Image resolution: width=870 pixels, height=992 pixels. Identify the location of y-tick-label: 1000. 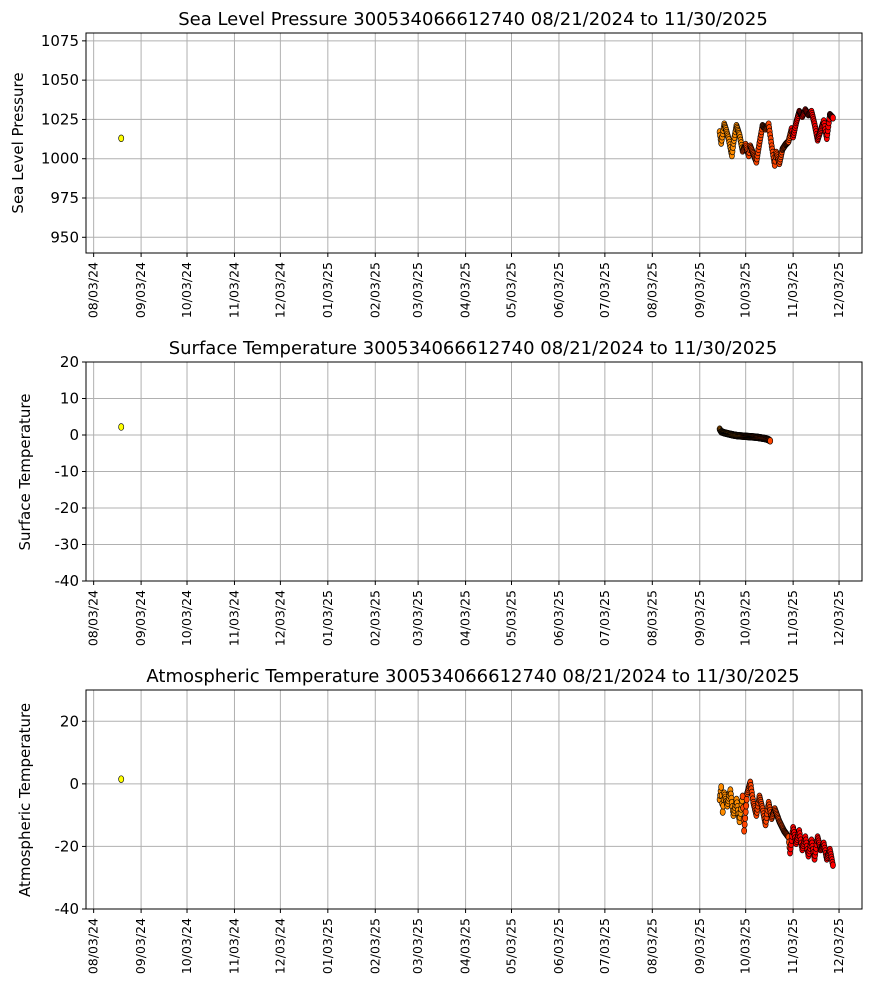
(60, 159).